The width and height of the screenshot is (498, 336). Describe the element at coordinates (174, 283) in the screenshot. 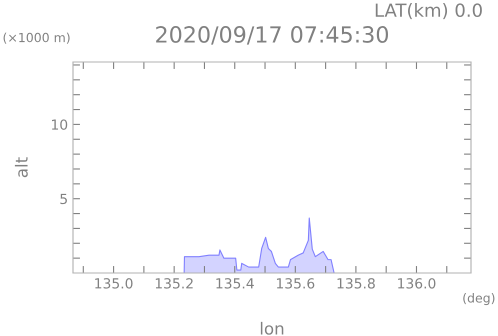

I see `x-tick-label: 135.2` at that location.